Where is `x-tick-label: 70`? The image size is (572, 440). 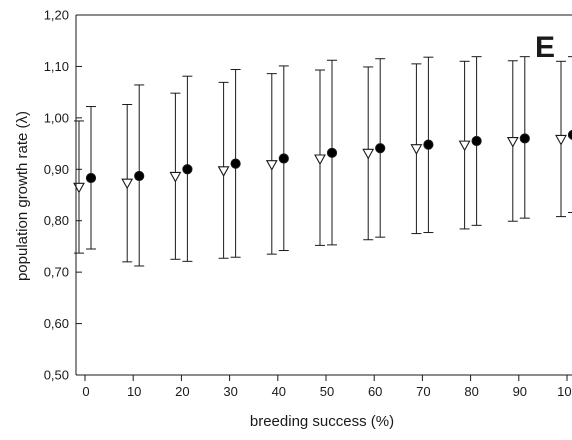 x-tick-label: 70 is located at coordinates (423, 391).